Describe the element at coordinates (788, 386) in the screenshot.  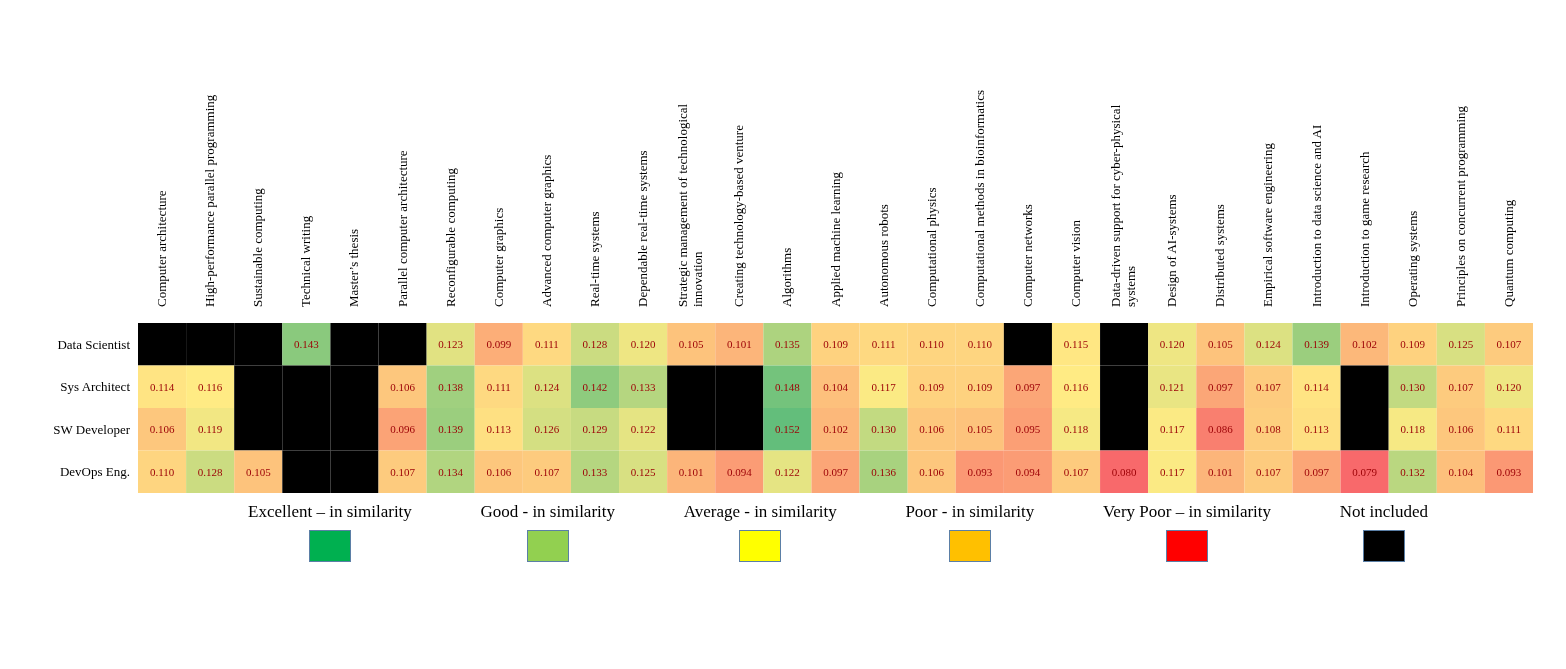
I see `data-label: 0.148` at that location.